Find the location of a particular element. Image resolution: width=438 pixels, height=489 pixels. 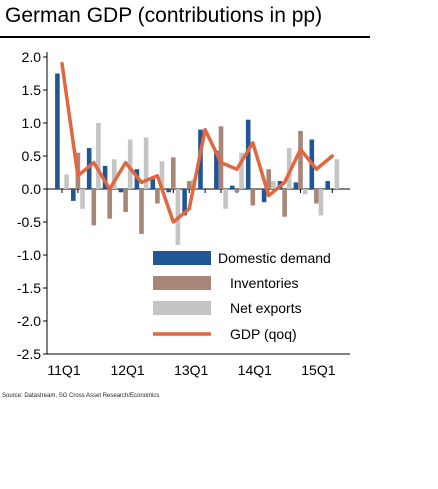

y-tick-label: -2.0 is located at coordinates (29, 321).